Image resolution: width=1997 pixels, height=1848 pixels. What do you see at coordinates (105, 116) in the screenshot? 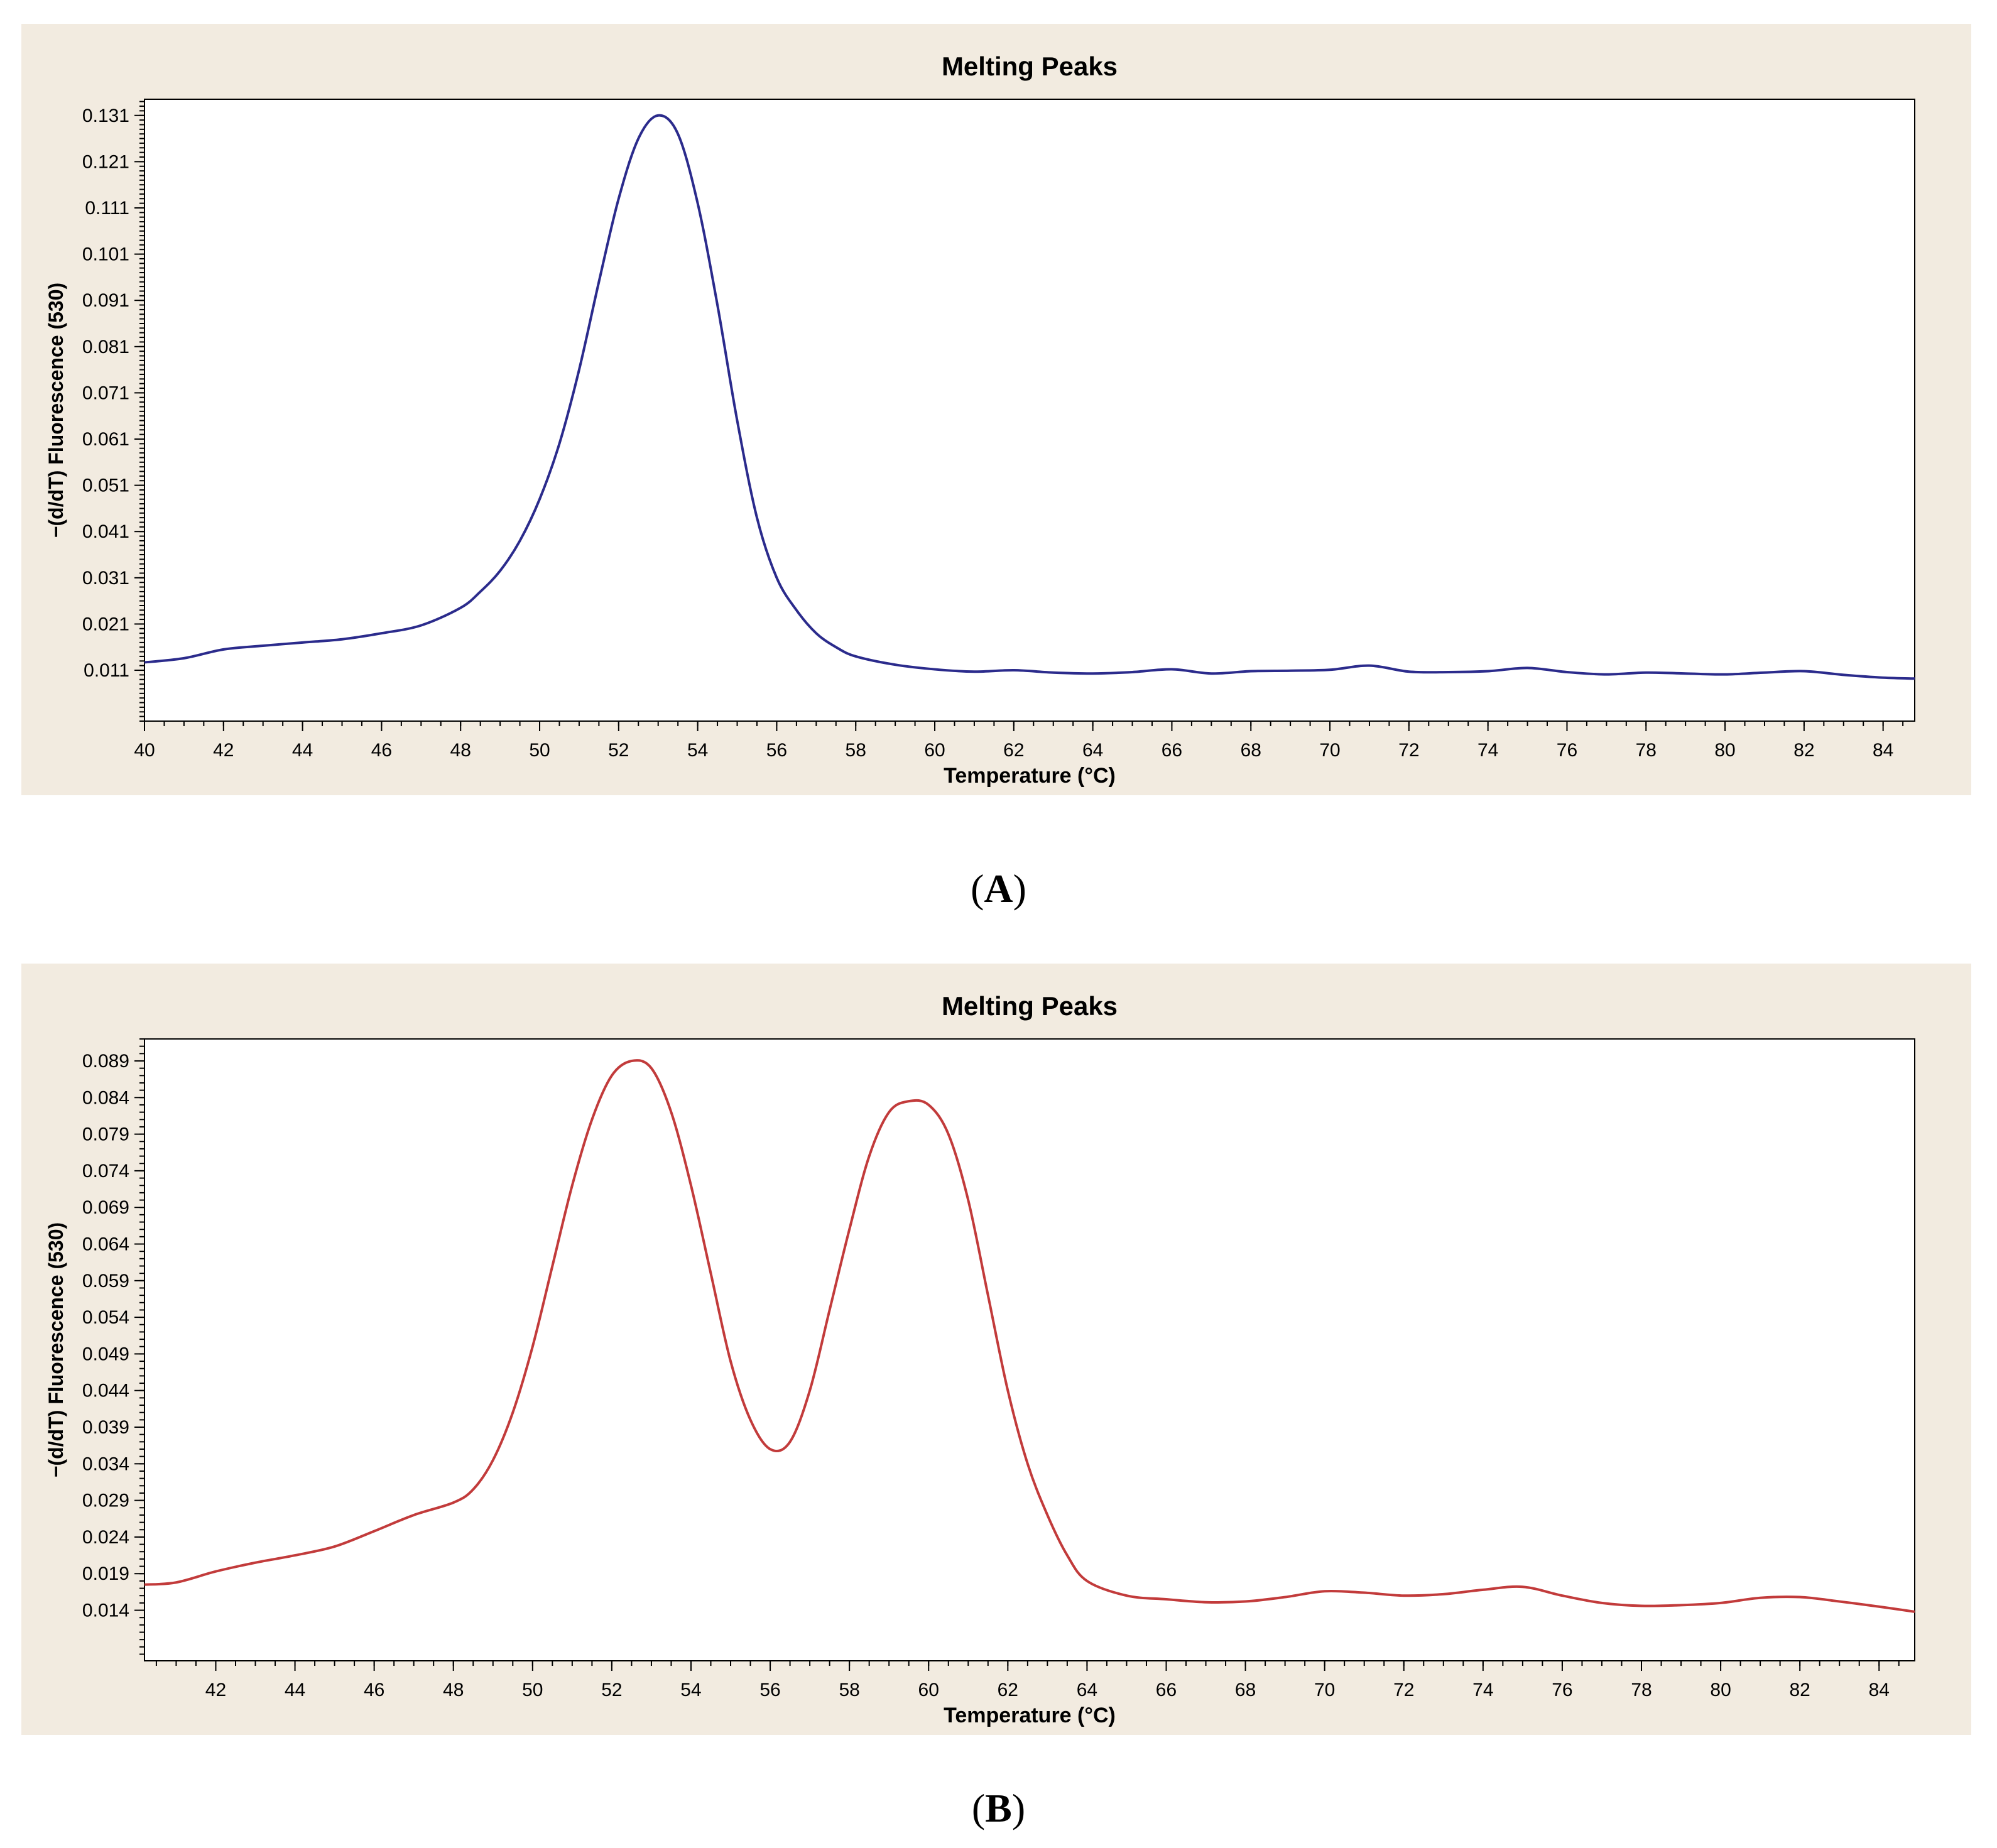
I see `y-tick-label: 0.131` at bounding box center [105, 116].